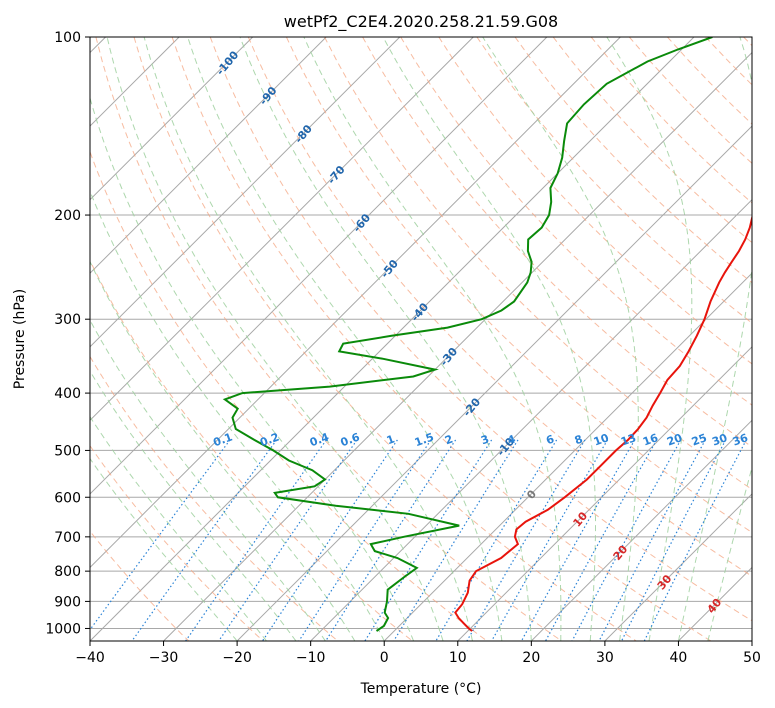 The width and height of the screenshot is (775, 708). Describe the element at coordinates (550, 439) in the screenshot. I see `mixing-ratio-label: 6` at that location.